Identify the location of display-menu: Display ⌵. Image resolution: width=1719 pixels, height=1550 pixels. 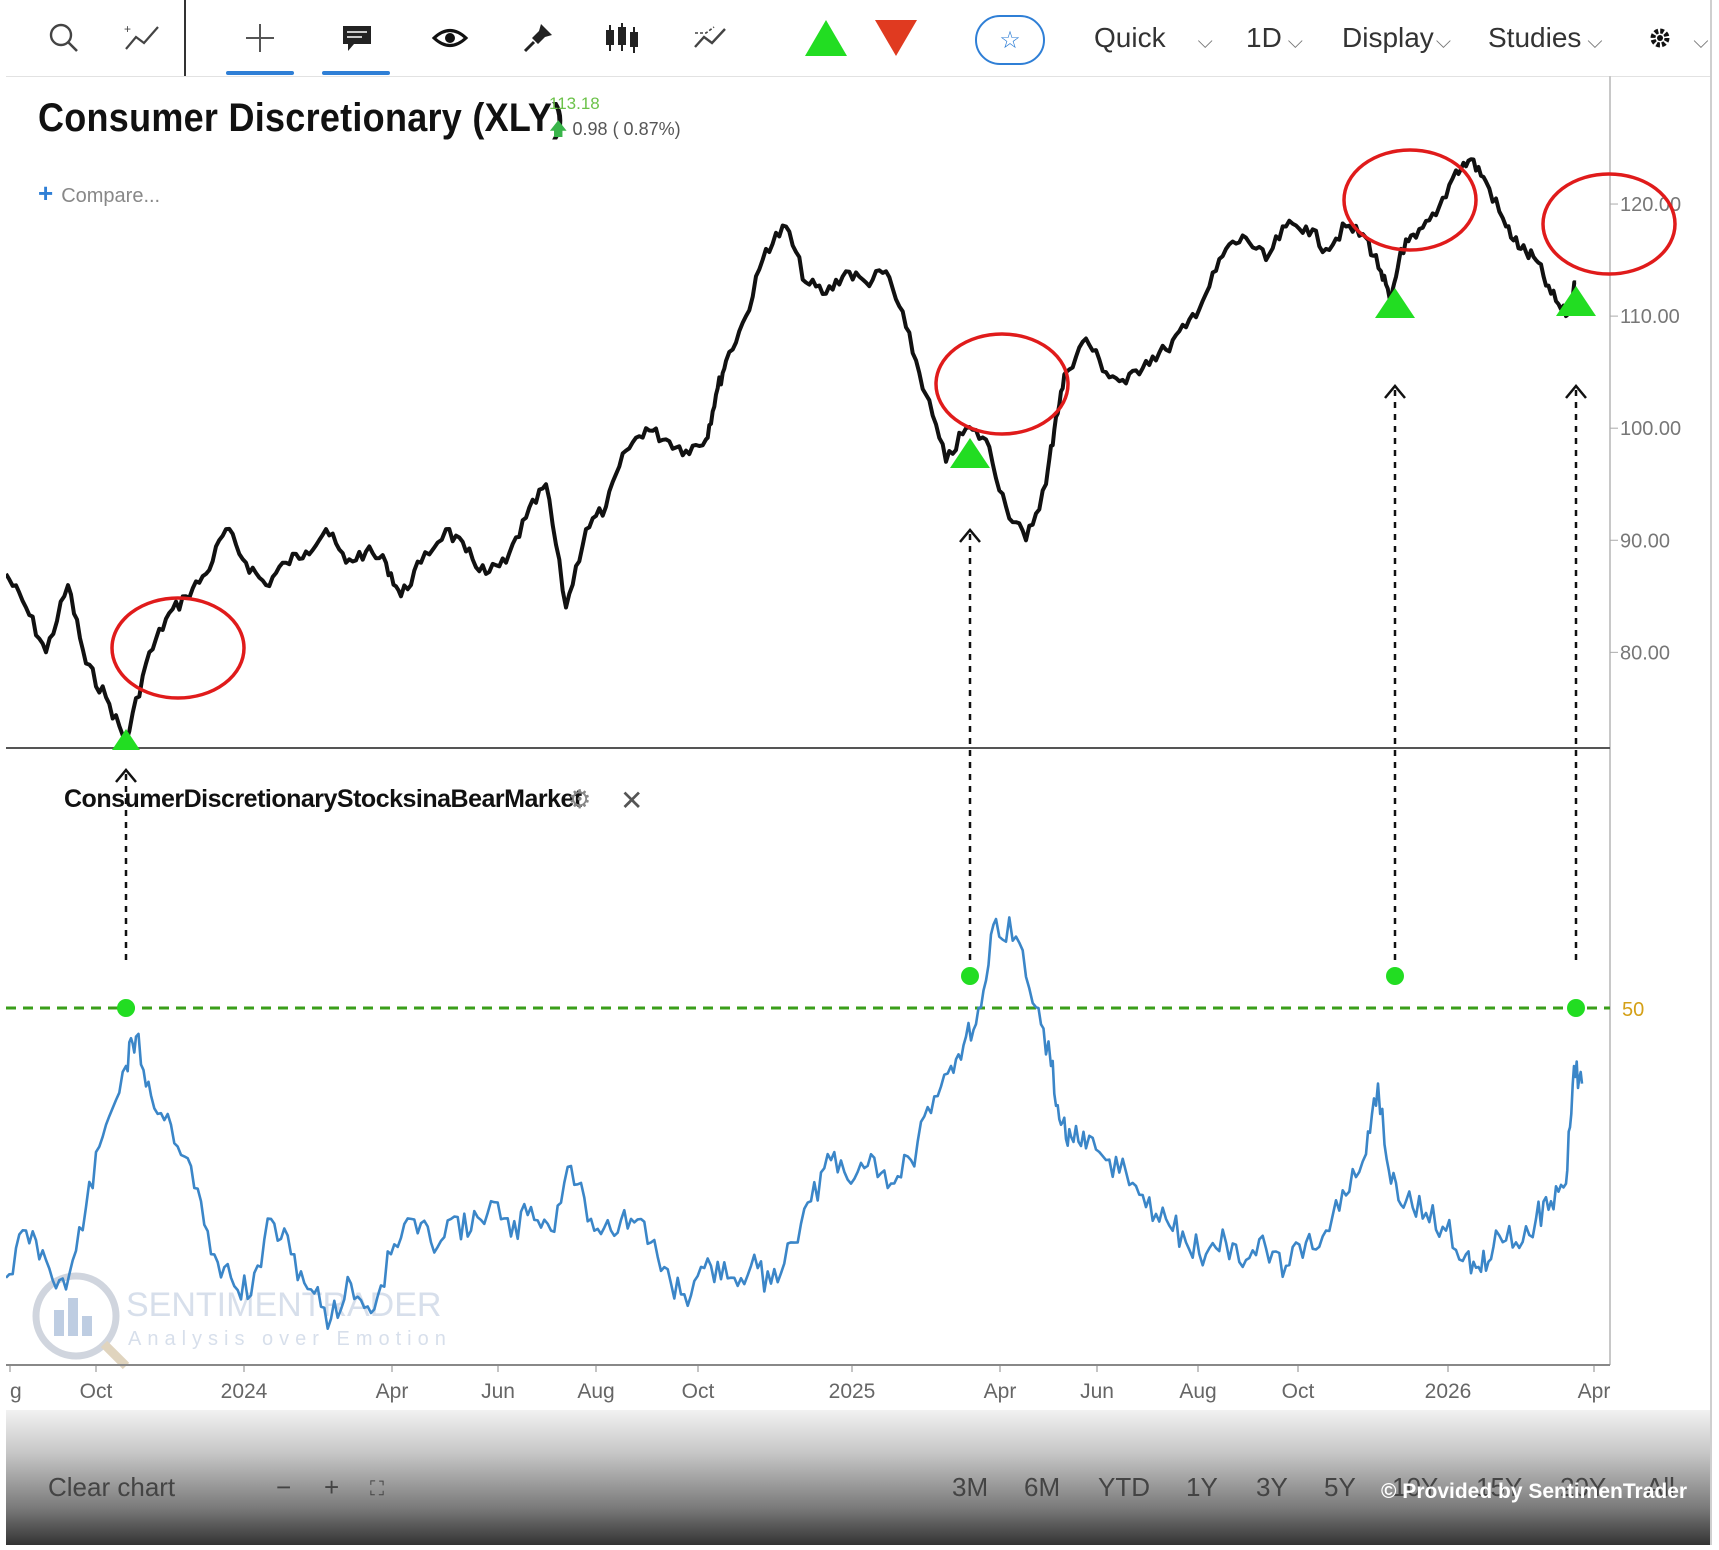
(1396, 38).